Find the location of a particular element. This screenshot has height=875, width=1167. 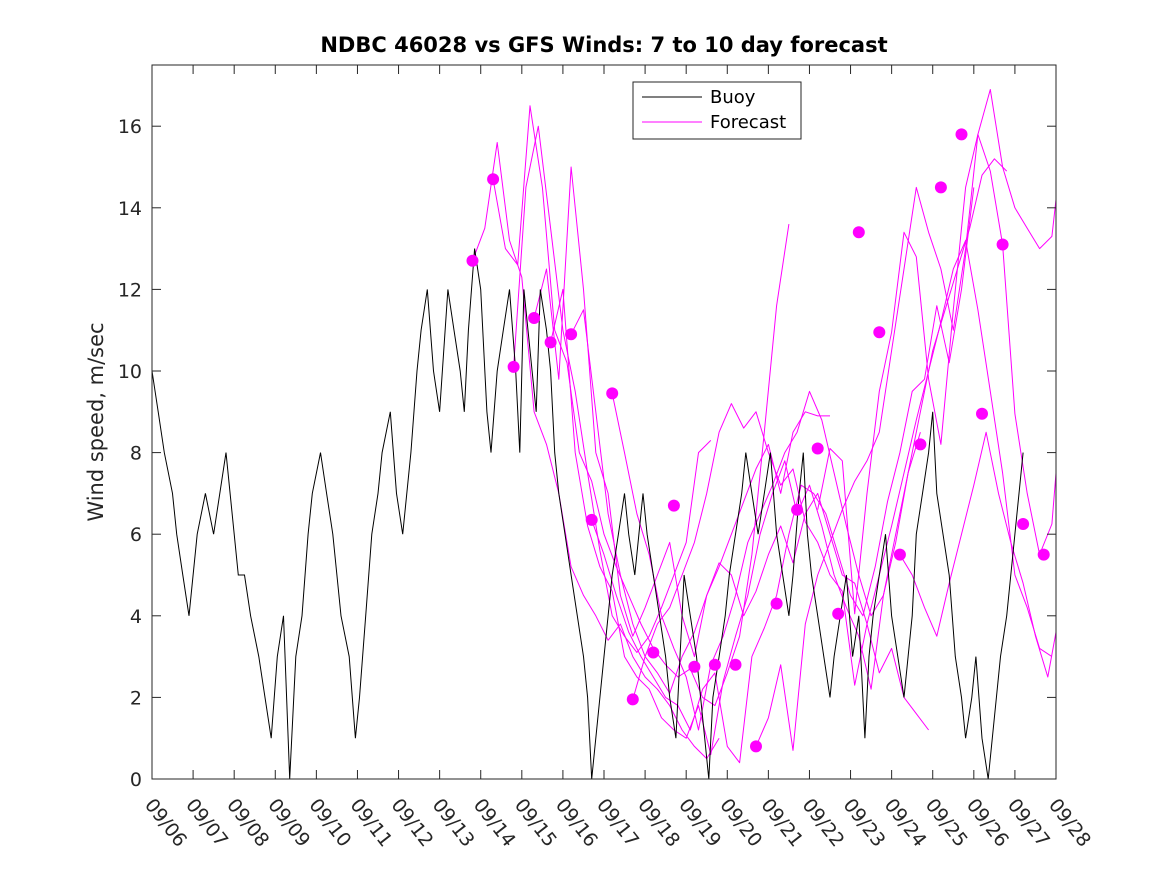

y-axis-label: Wind speed, m/sec is located at coordinates (96, 421).